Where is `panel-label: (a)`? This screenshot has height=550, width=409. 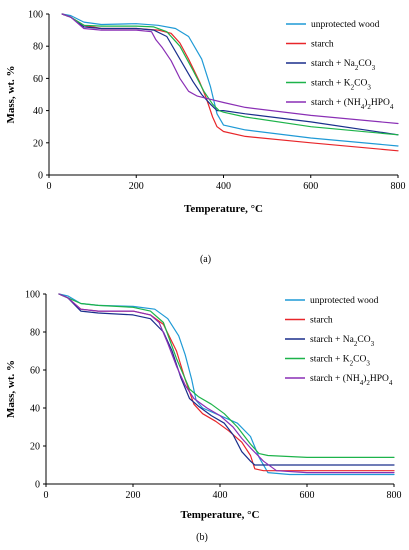
panel-label: (a) is located at coordinates (205, 259).